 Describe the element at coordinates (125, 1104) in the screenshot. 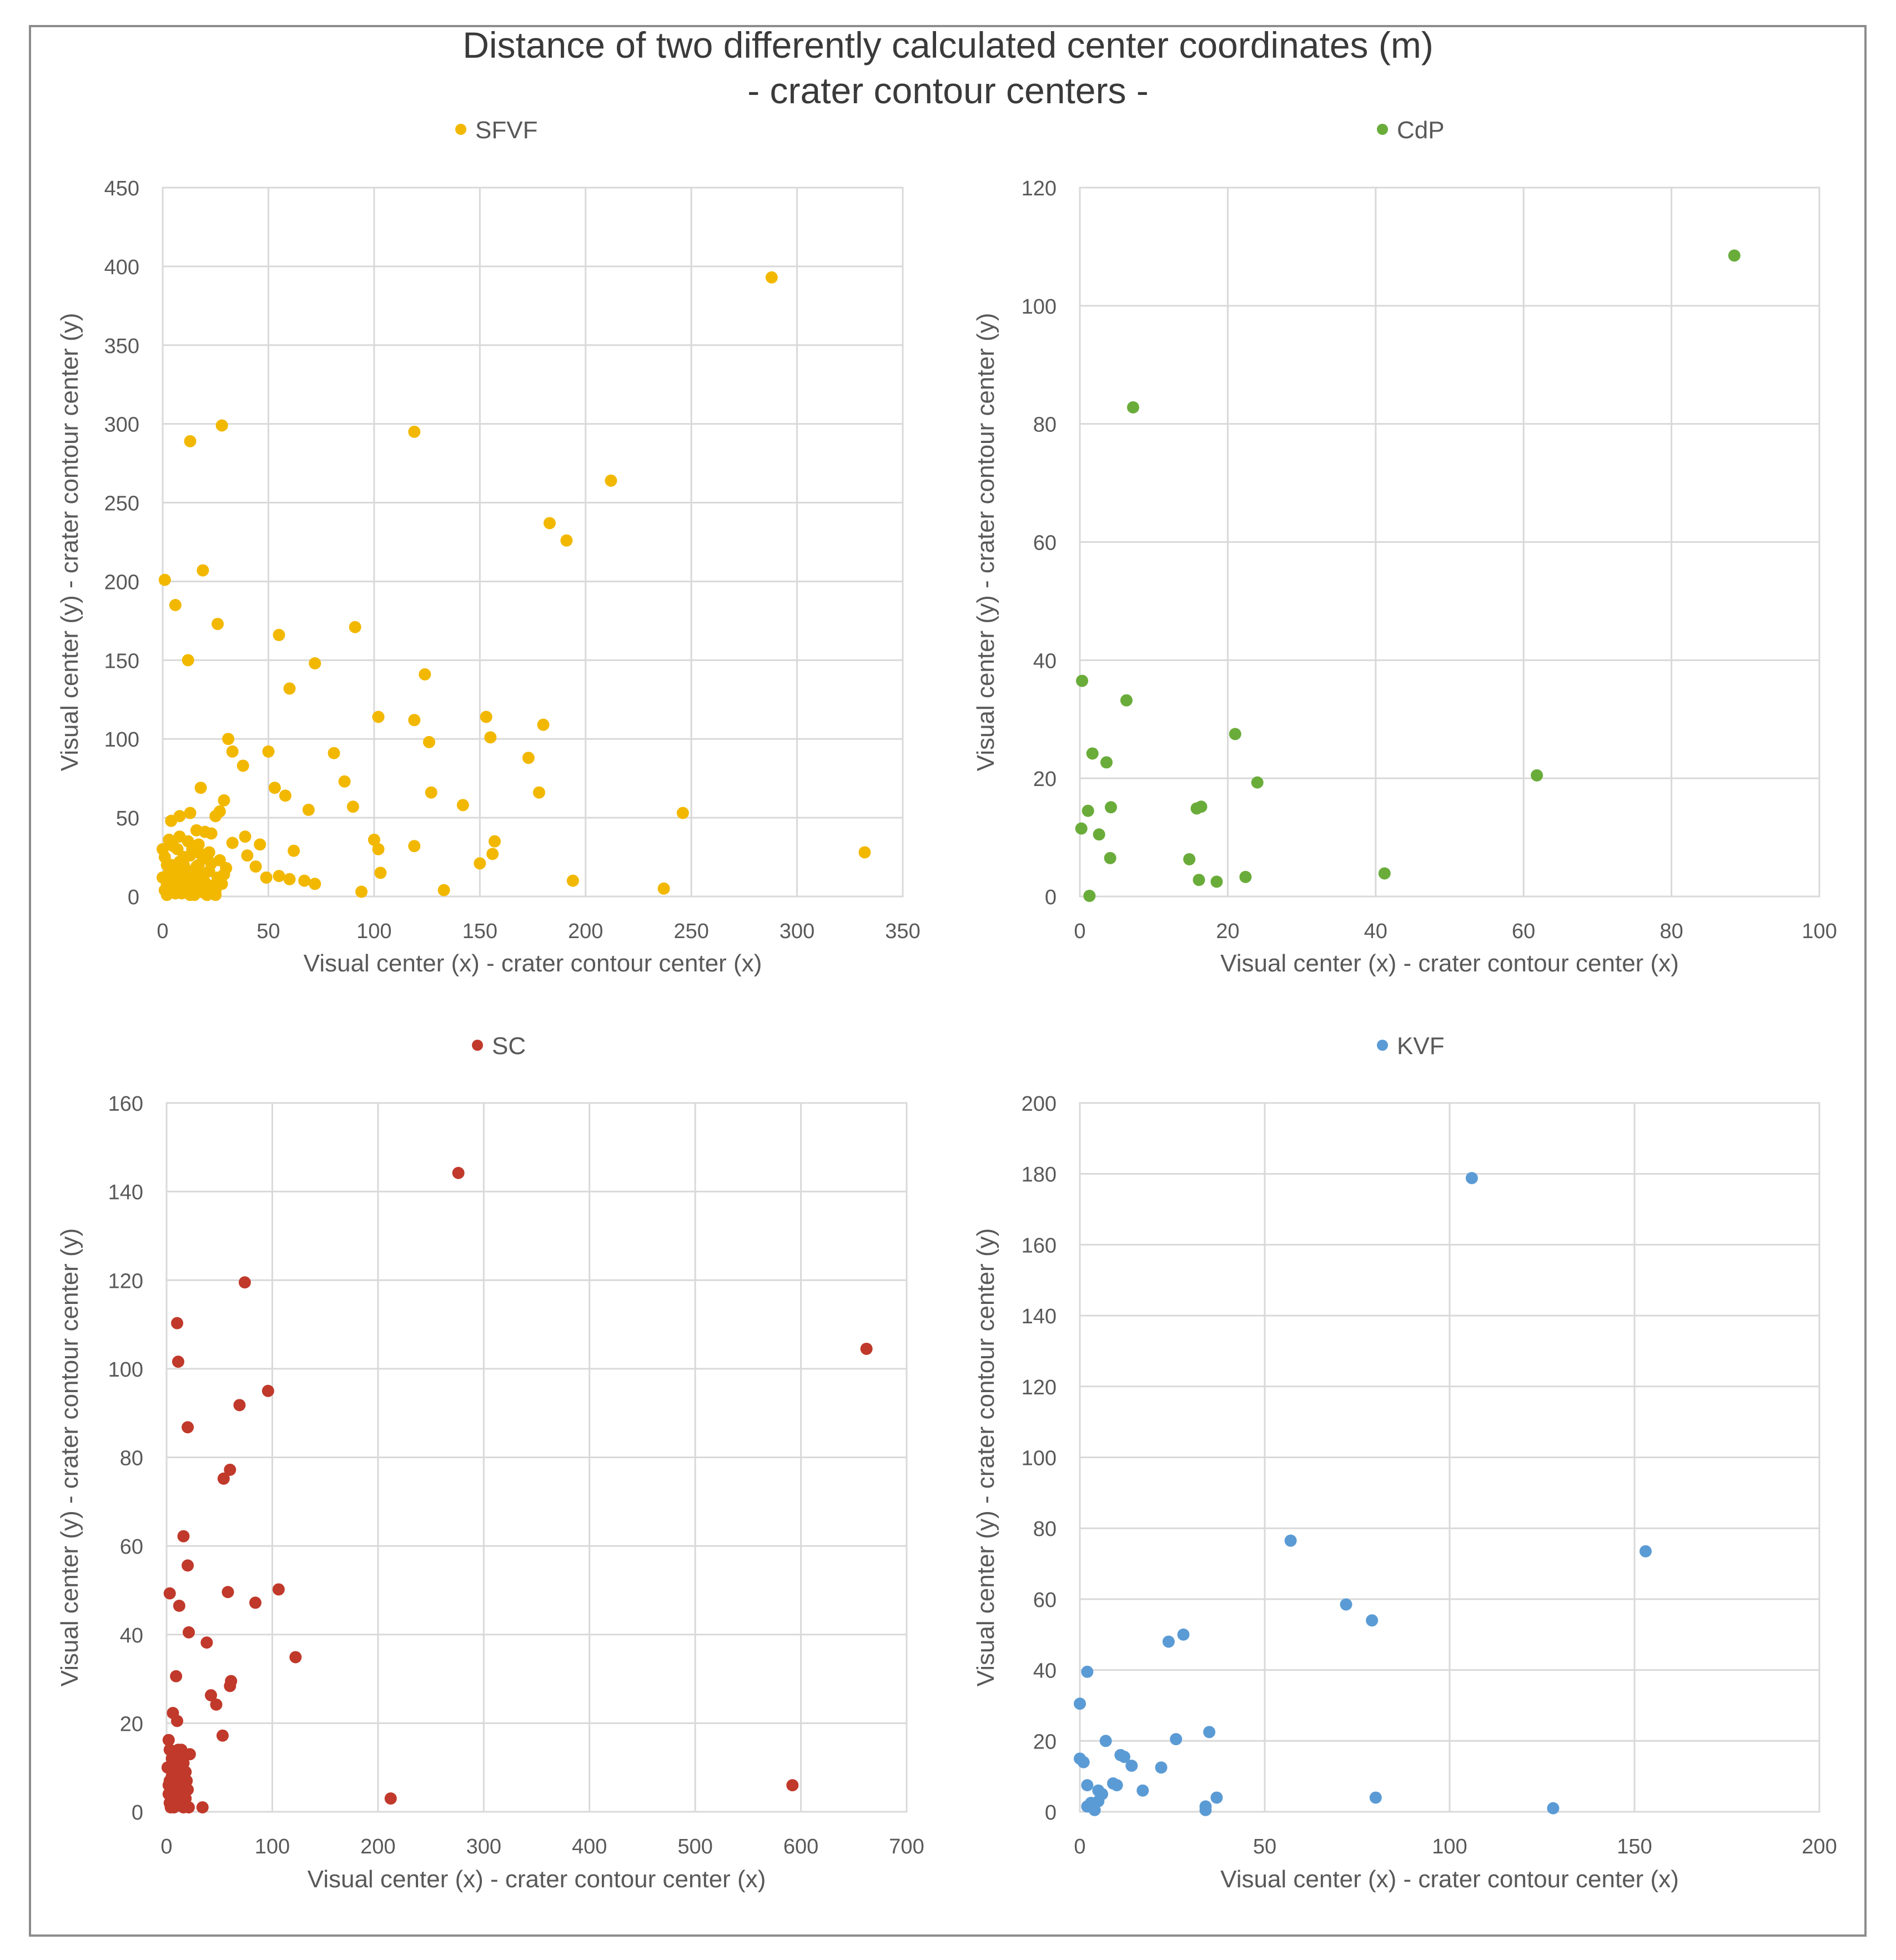

I see `y-tick-label: 160` at that location.